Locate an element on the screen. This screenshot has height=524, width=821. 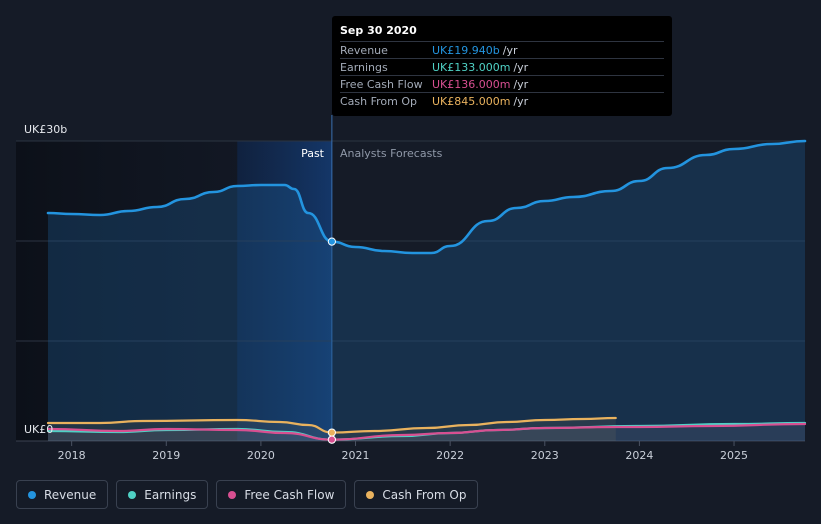
tooltip-date: Sep 30 2020 is located at coordinates (378, 30).